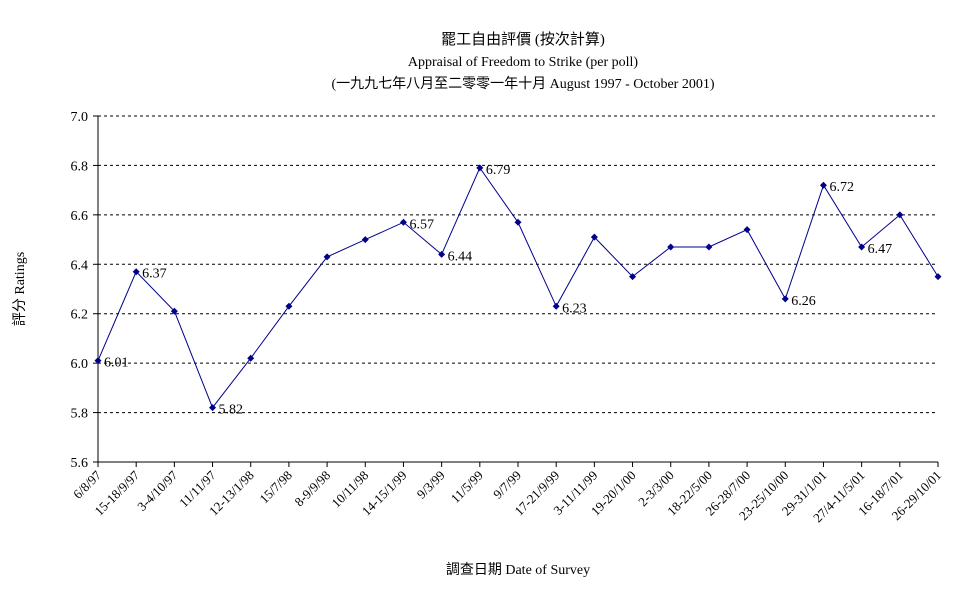 Image resolution: width=977 pixels, height=600 pixels. What do you see at coordinates (154, 274) in the screenshot?
I see `data-label: 6.37` at bounding box center [154, 274].